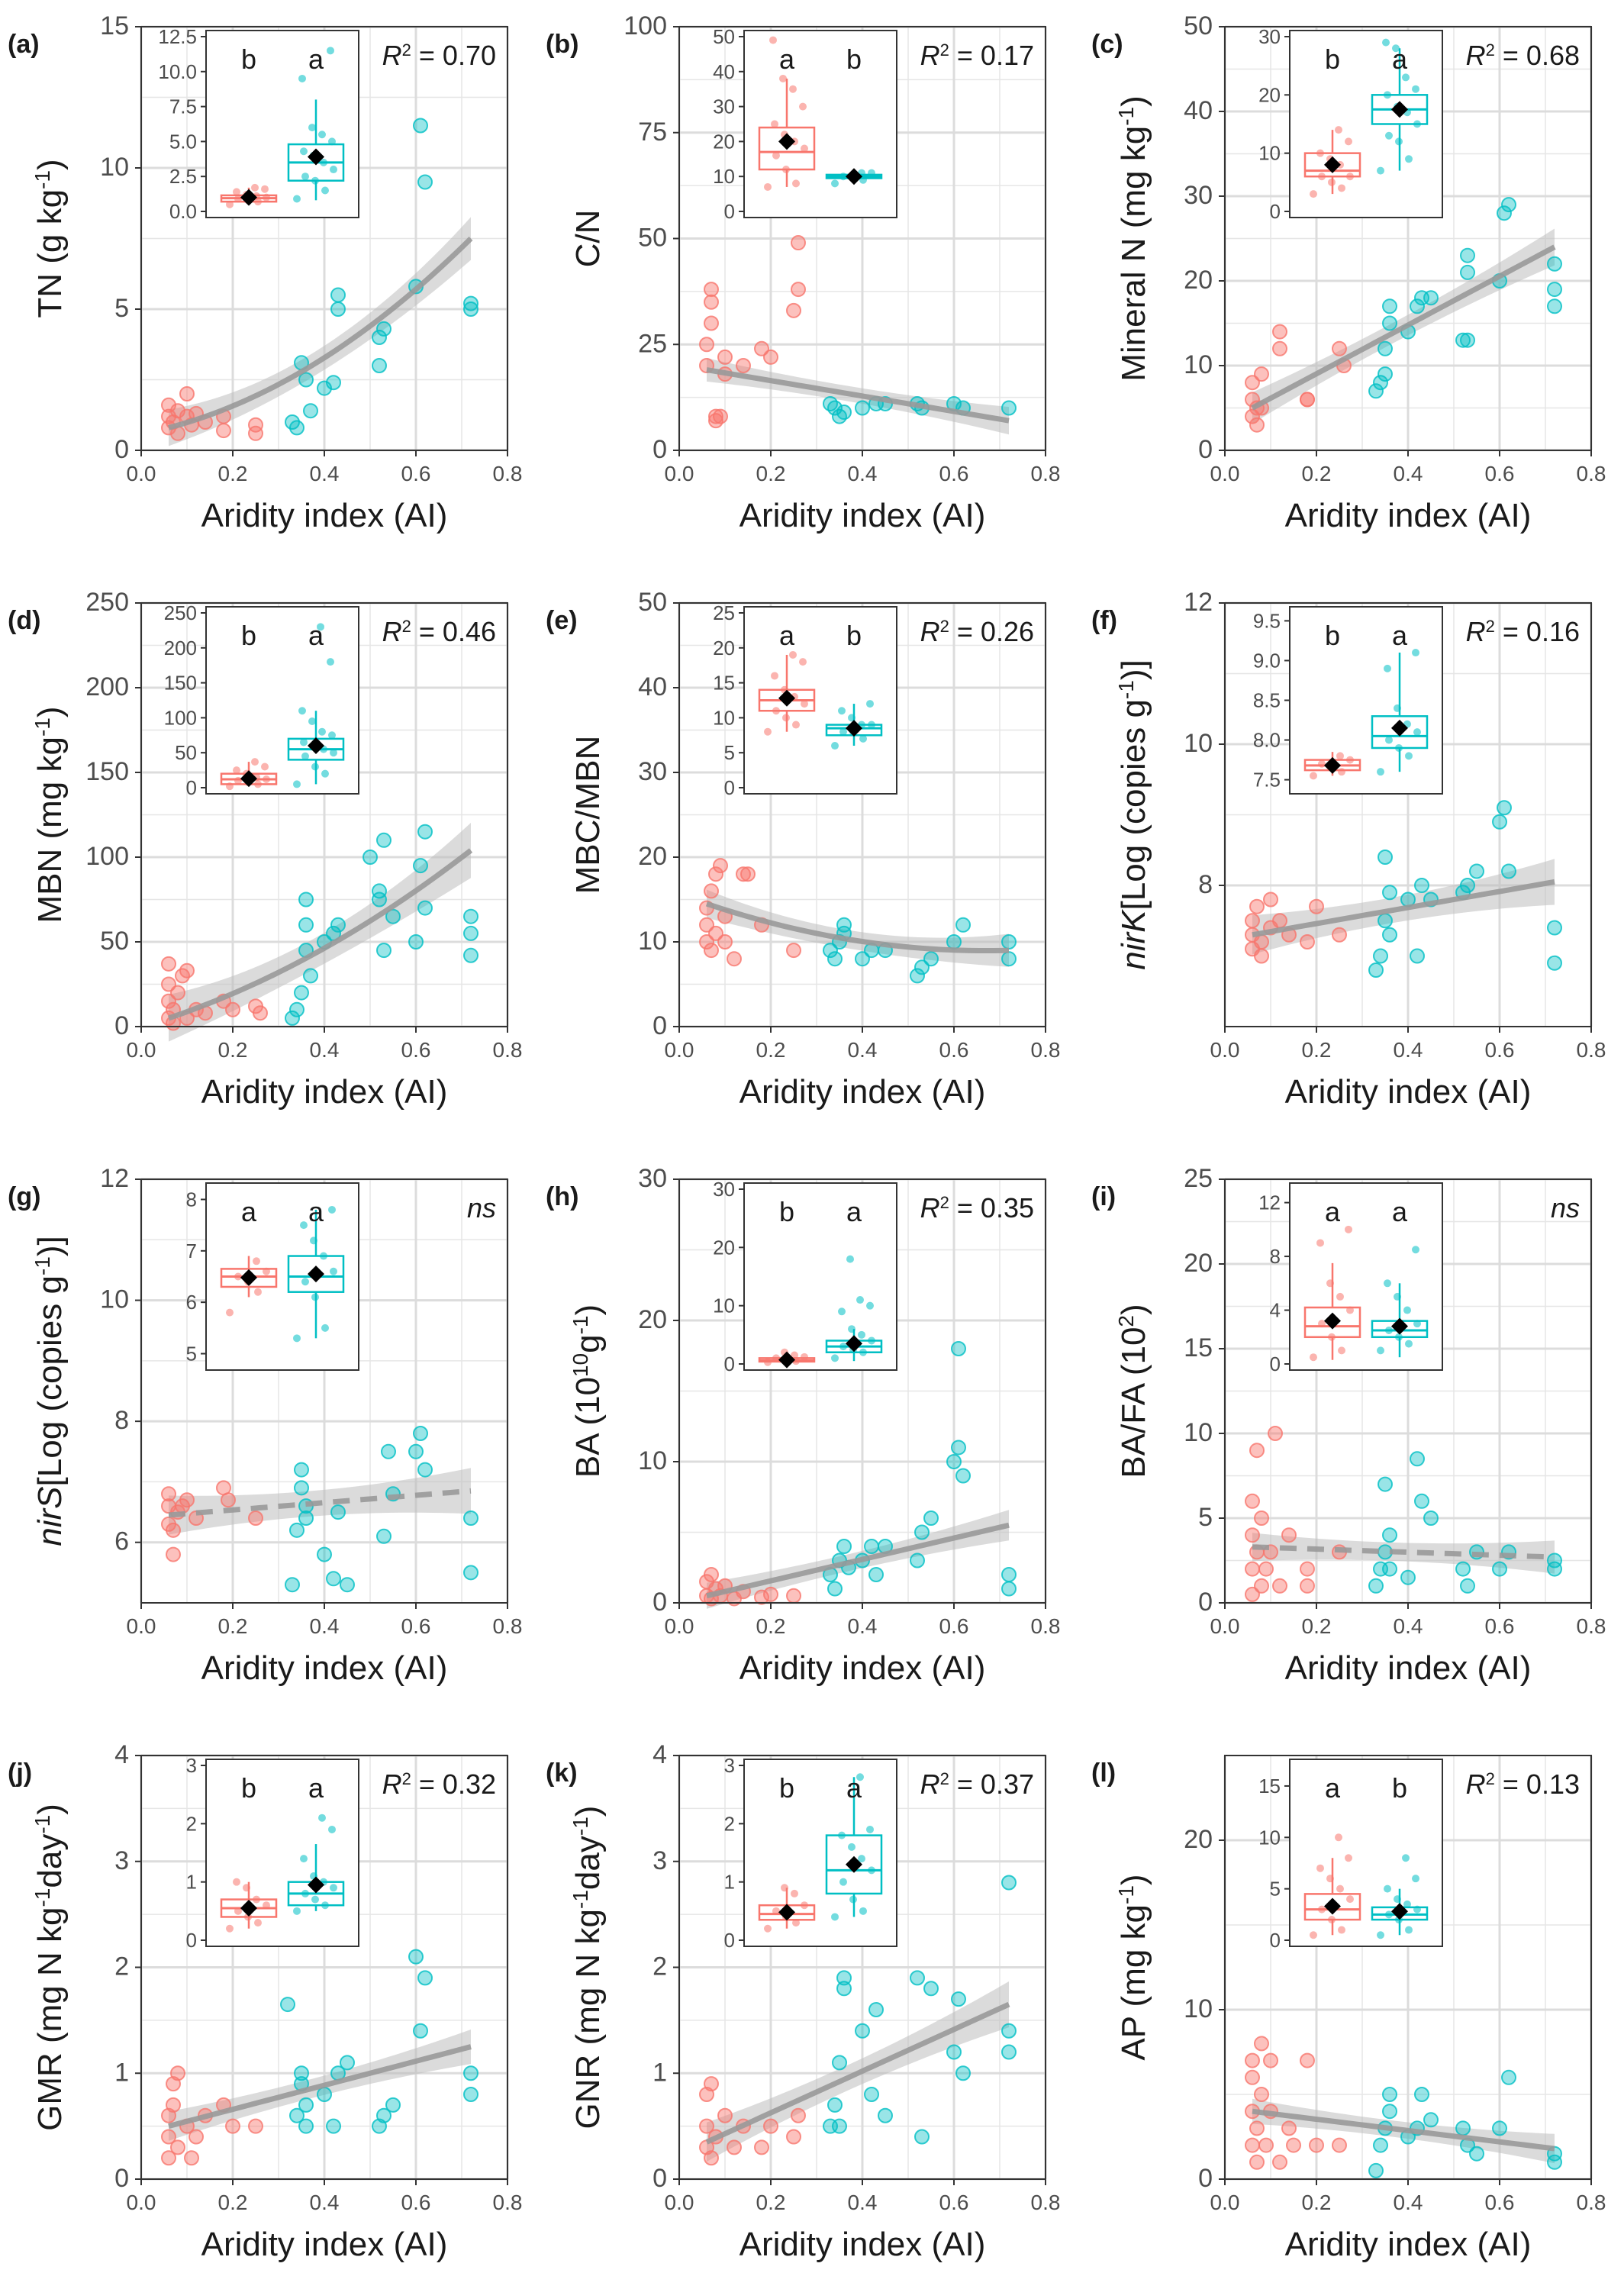 This screenshot has height=2273, width=1624. I want to click on inset-frame, so click(282, 1853).